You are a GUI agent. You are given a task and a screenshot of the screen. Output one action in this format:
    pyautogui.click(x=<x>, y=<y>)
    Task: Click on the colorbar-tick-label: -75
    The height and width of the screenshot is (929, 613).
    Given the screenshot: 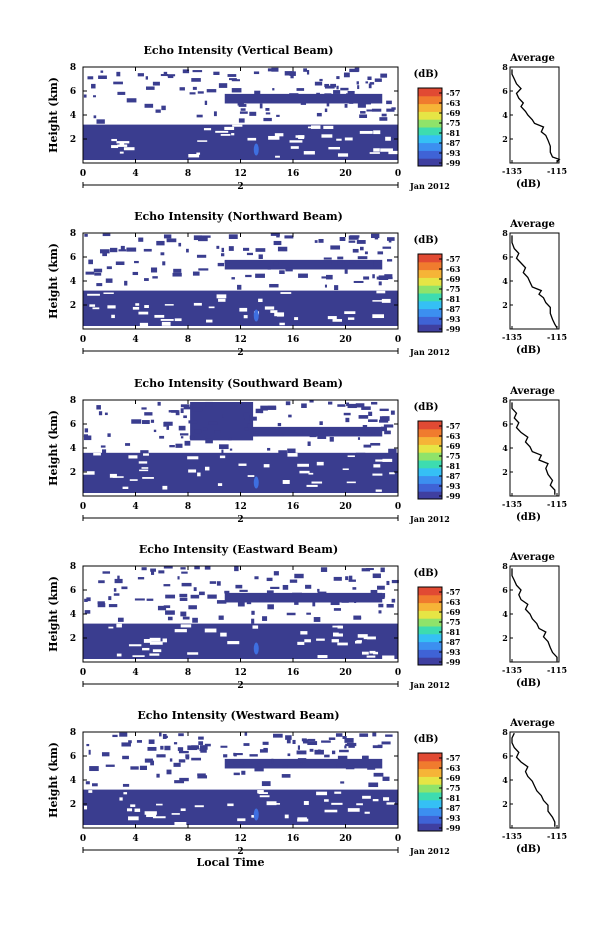 What is the action you would take?
    pyautogui.click(x=453, y=123)
    